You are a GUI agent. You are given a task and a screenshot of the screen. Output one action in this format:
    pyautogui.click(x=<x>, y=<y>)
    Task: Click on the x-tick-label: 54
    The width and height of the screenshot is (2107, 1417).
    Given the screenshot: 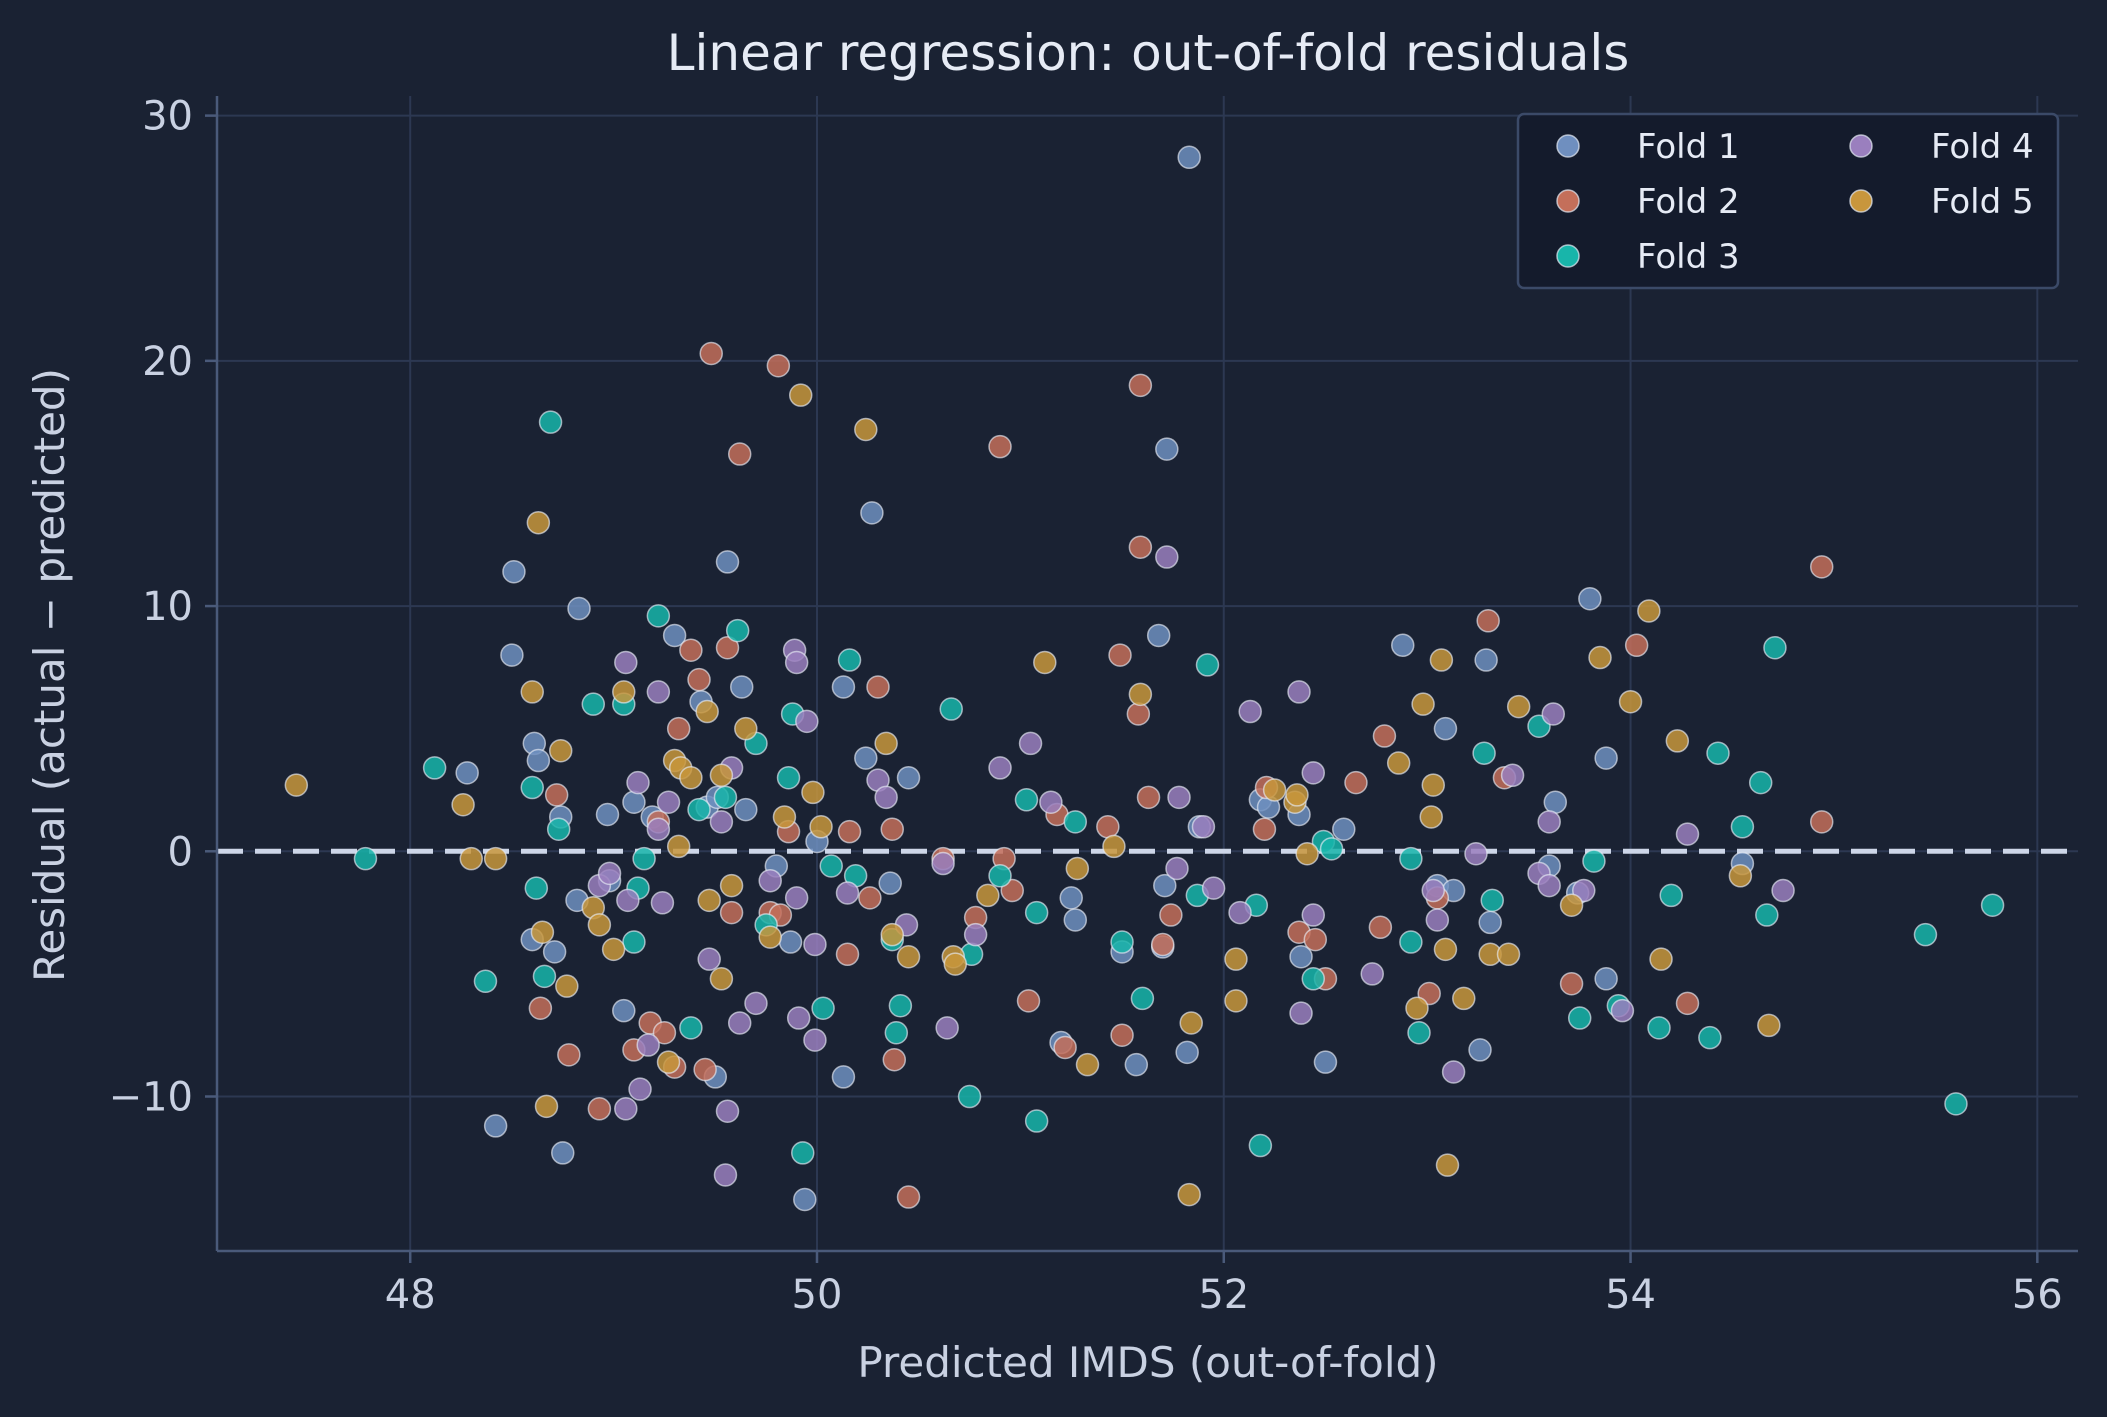 What is the action you would take?
    pyautogui.click(x=1630, y=1295)
    